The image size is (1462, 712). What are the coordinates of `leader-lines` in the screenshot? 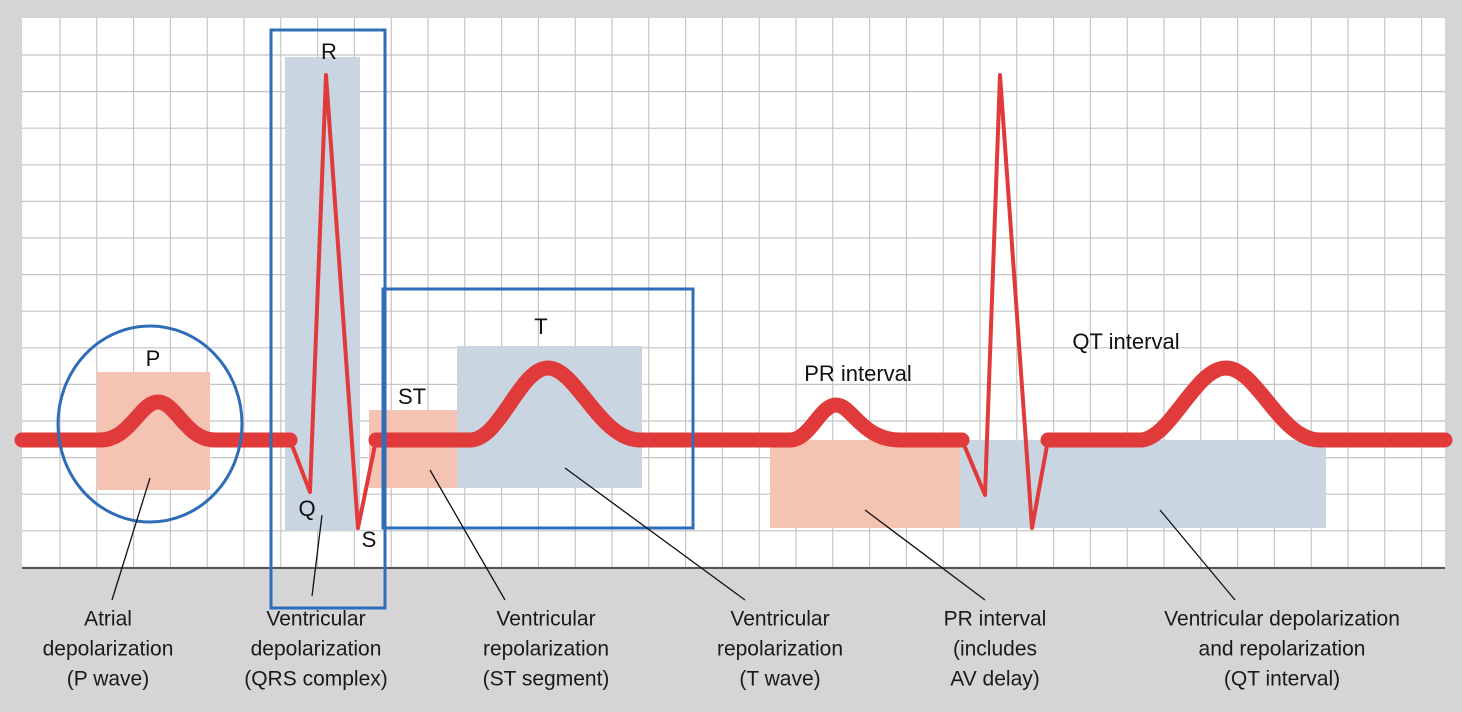 It's located at (673, 534).